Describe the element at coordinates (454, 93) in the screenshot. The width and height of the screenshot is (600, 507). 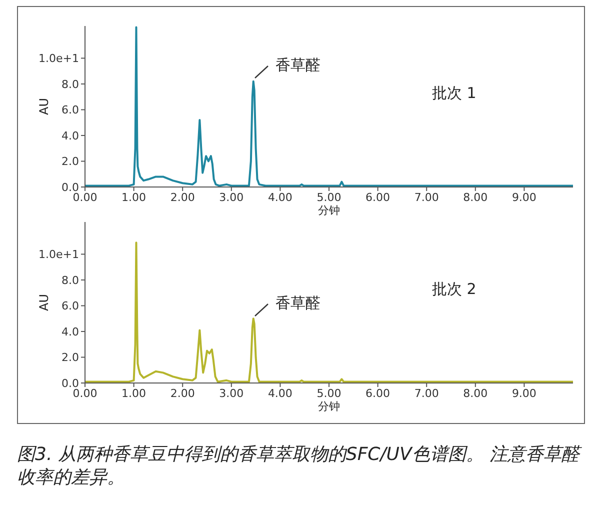
I see `annotation: 批次 1` at that location.